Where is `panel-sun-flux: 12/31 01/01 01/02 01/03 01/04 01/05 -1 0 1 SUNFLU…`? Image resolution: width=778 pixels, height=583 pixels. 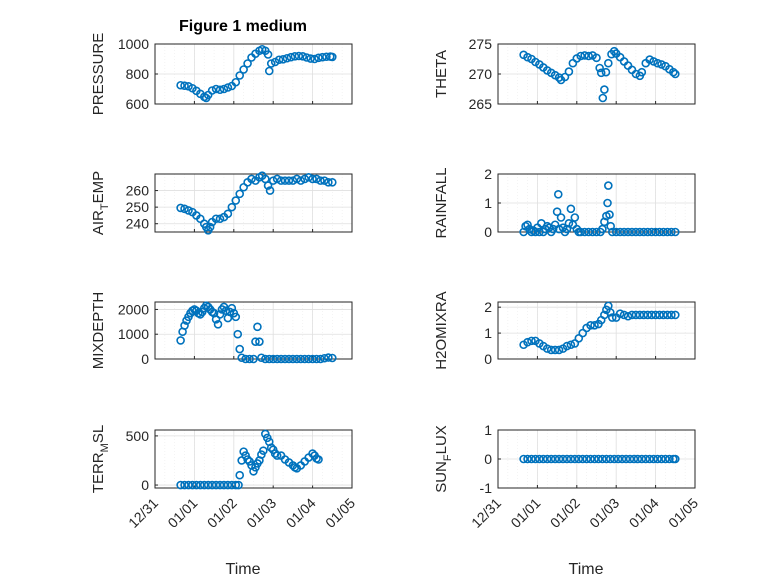 panel-sun-flux: 12/31 01/01 01/02 01/03 01/04 01/05 -1 0 1 SUNFLU… is located at coordinates (567, 476).